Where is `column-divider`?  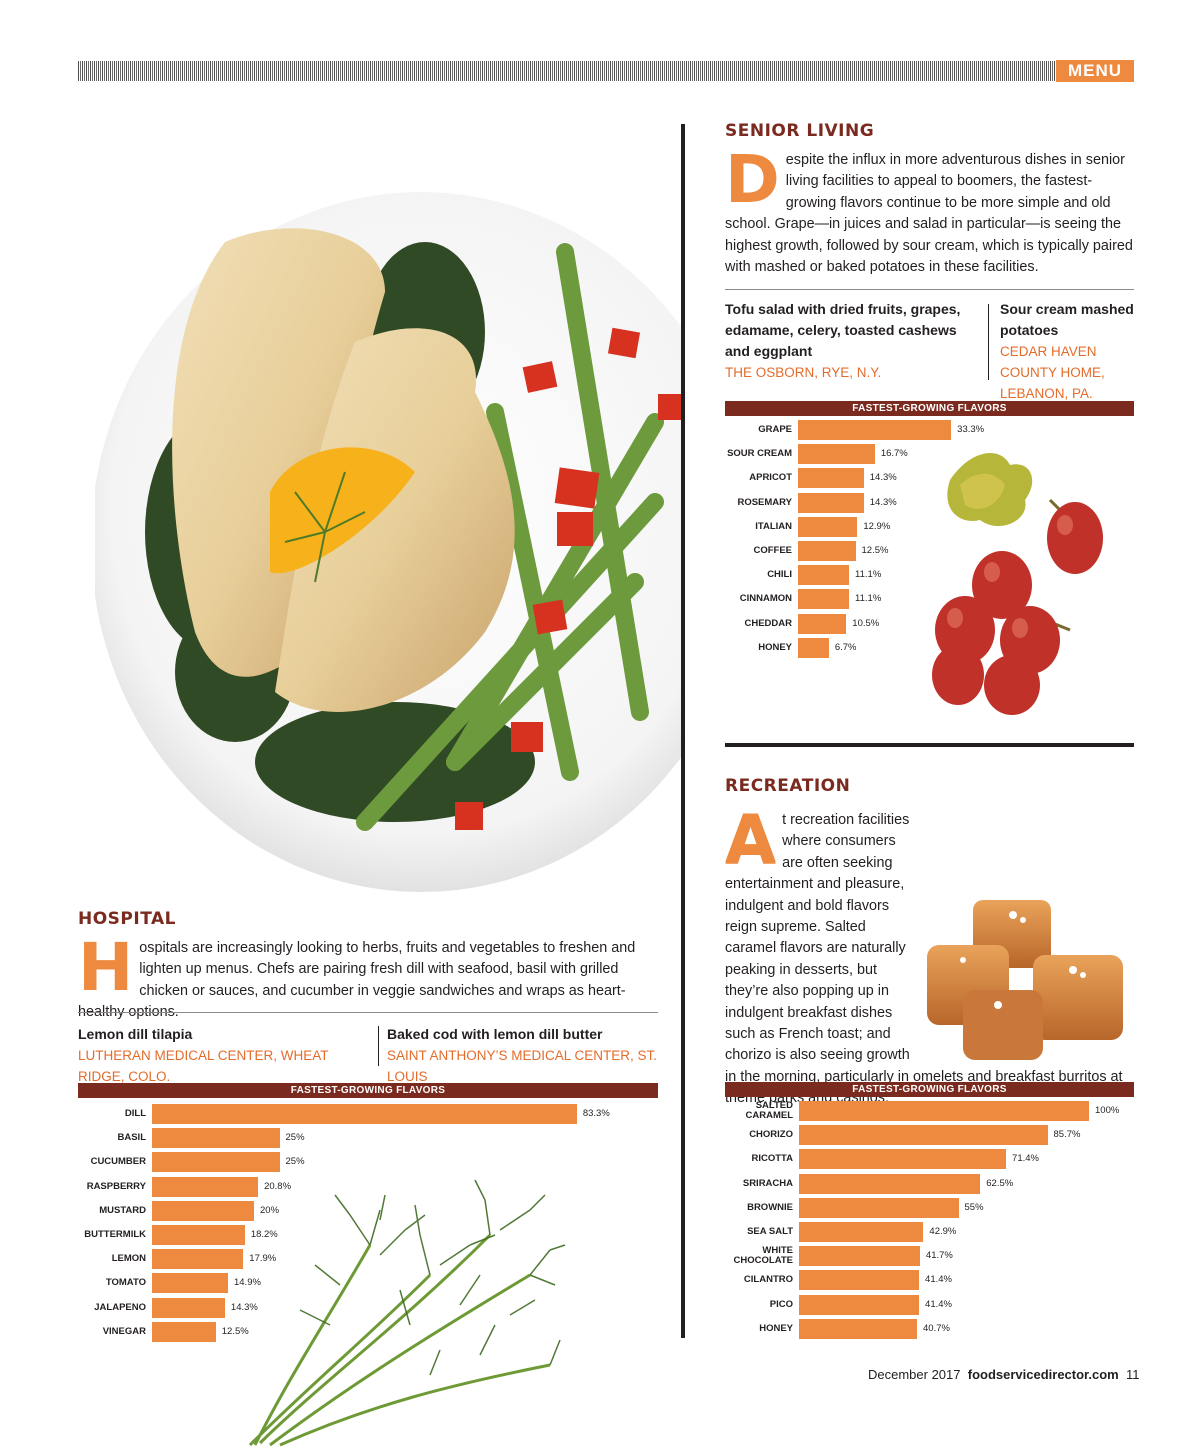
column-divider is located at coordinates (683, 731).